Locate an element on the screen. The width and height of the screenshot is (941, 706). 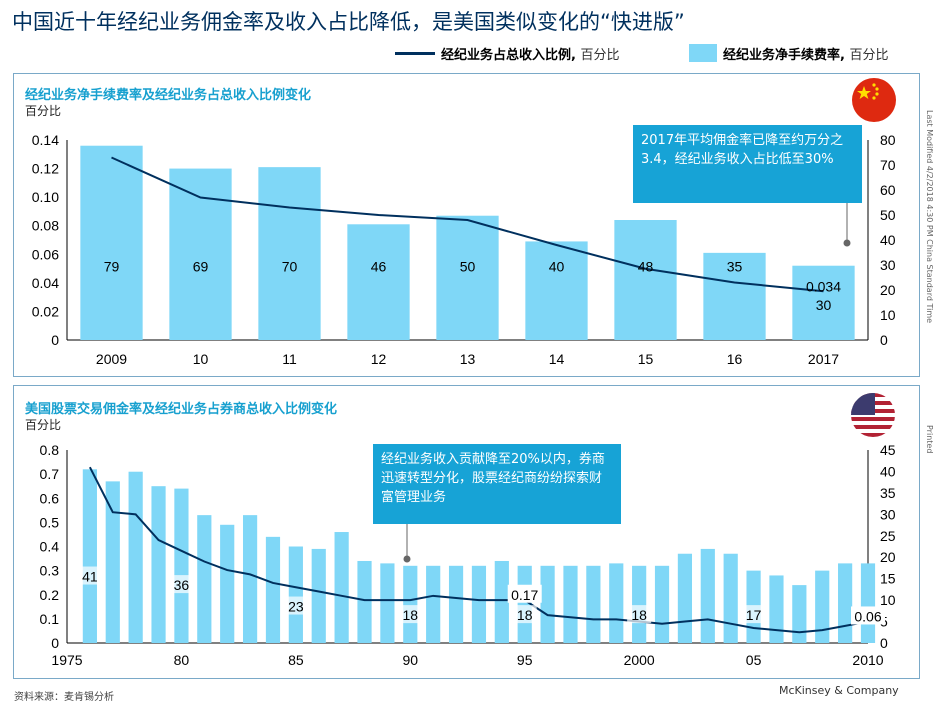
us-flag-icon is located at coordinates (873, 415).